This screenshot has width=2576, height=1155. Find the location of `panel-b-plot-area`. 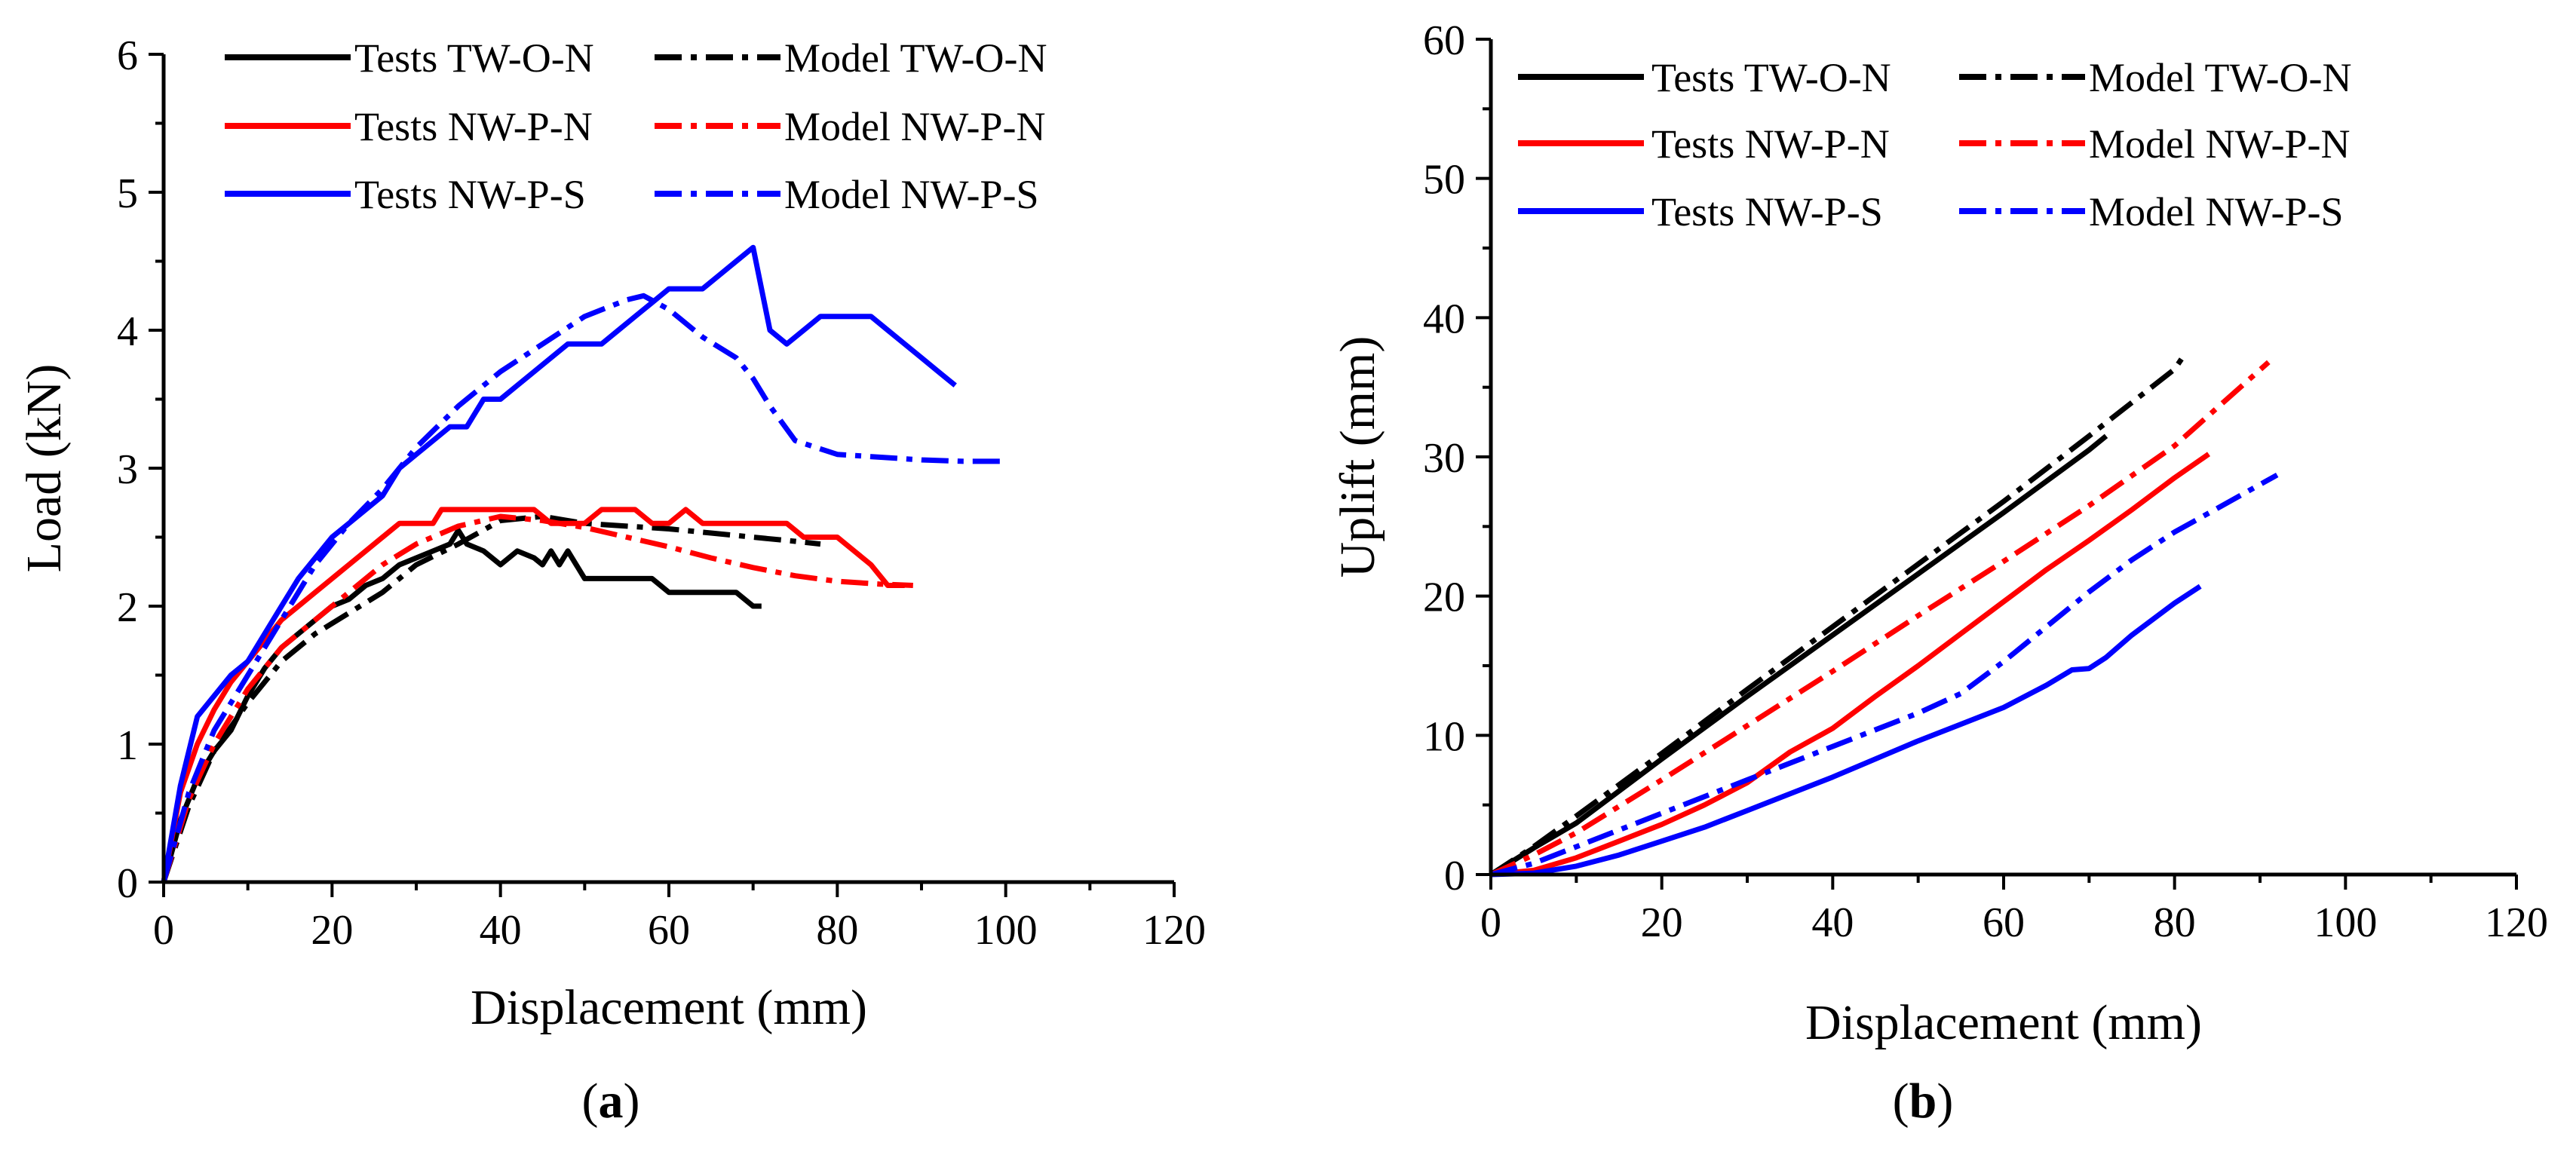

panel-b-plot-area is located at coordinates (1884, 616).